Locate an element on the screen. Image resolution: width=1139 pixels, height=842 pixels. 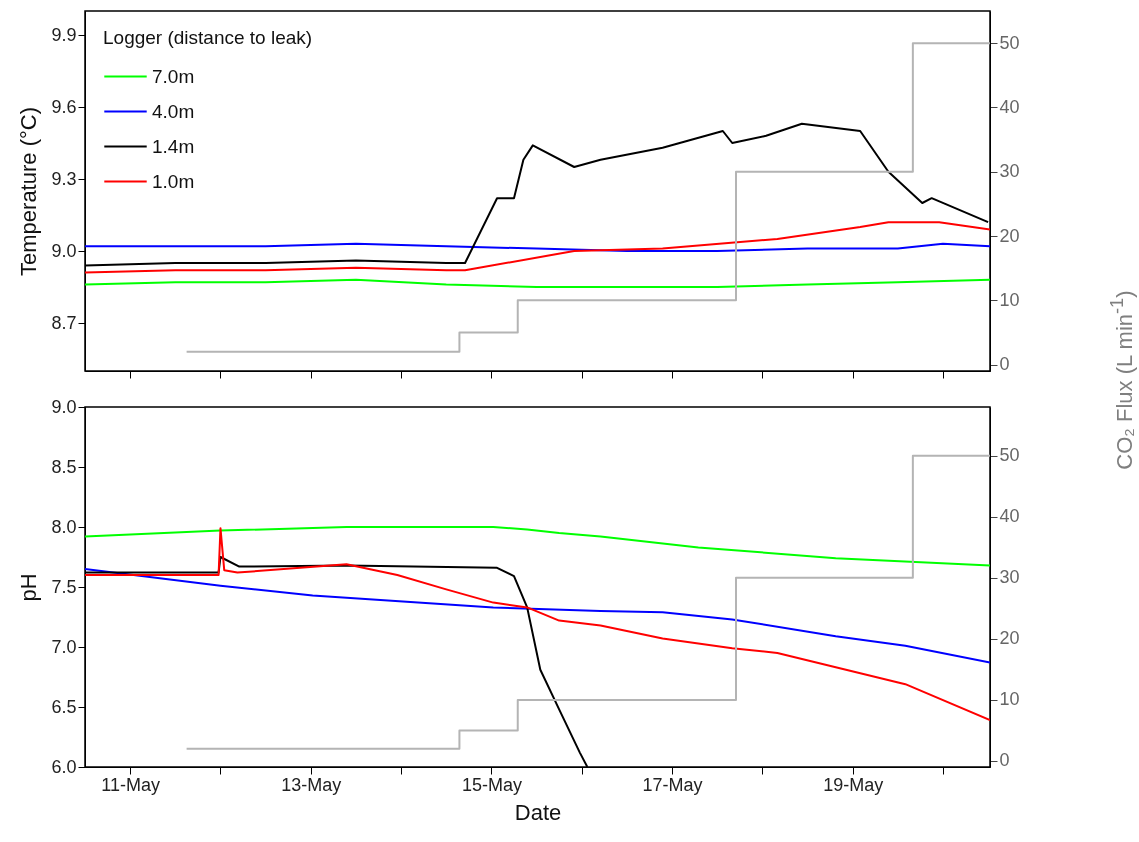
y-tick-label: 8.0 is located at coordinates (64, 526).